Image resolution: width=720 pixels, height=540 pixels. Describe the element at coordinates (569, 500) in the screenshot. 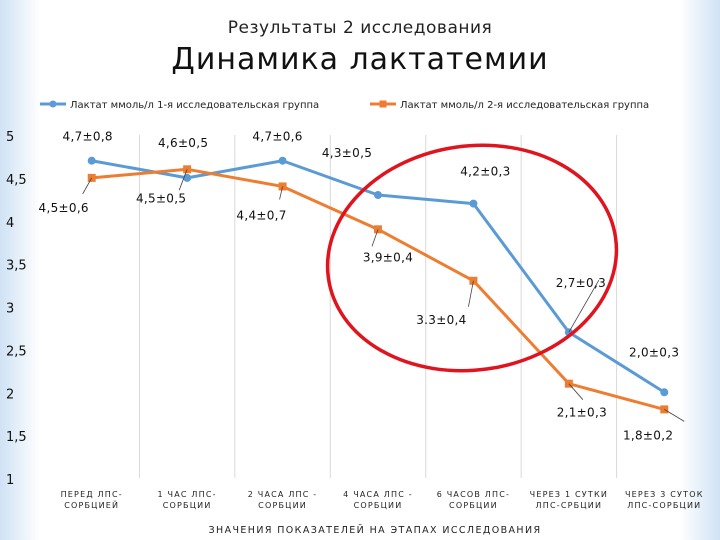

I see `x-tick-label: ЧЕРЕЗ 1 СУТКИ ЛПС-СРБЦИИ` at that location.